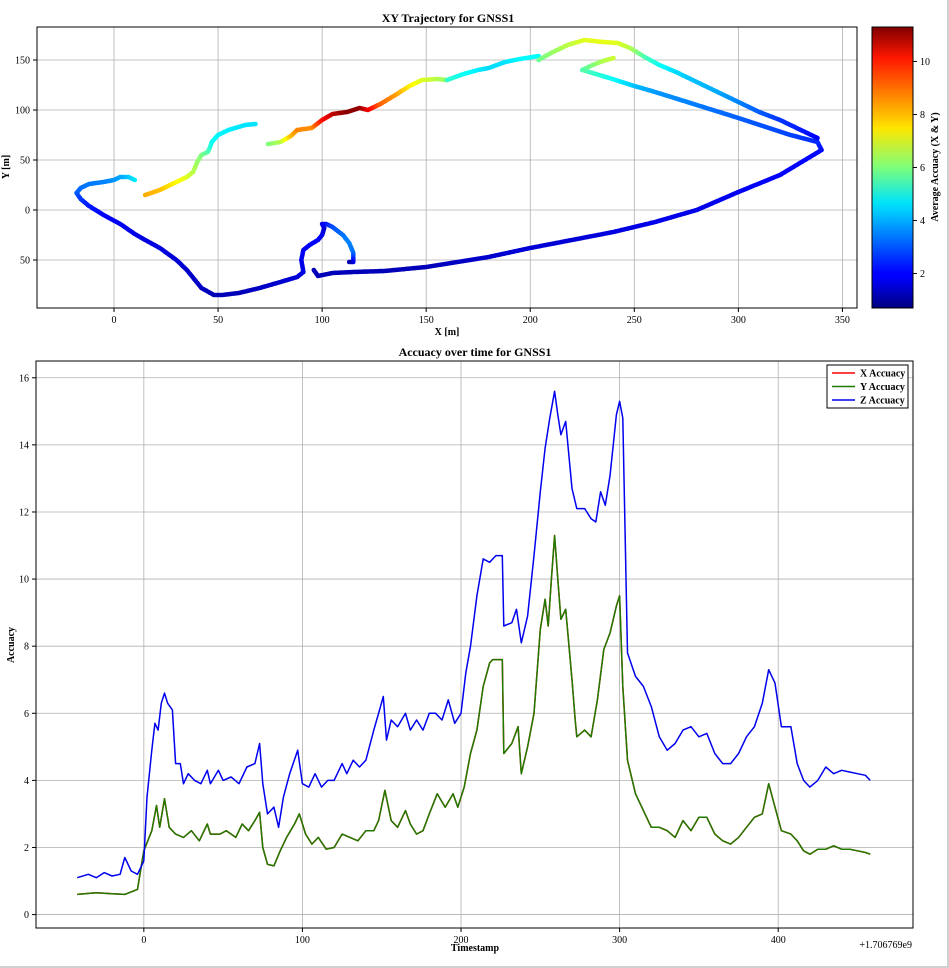  Describe the element at coordinates (11, 645) in the screenshot. I see `accuracy-y-label: Accuacy` at that location.